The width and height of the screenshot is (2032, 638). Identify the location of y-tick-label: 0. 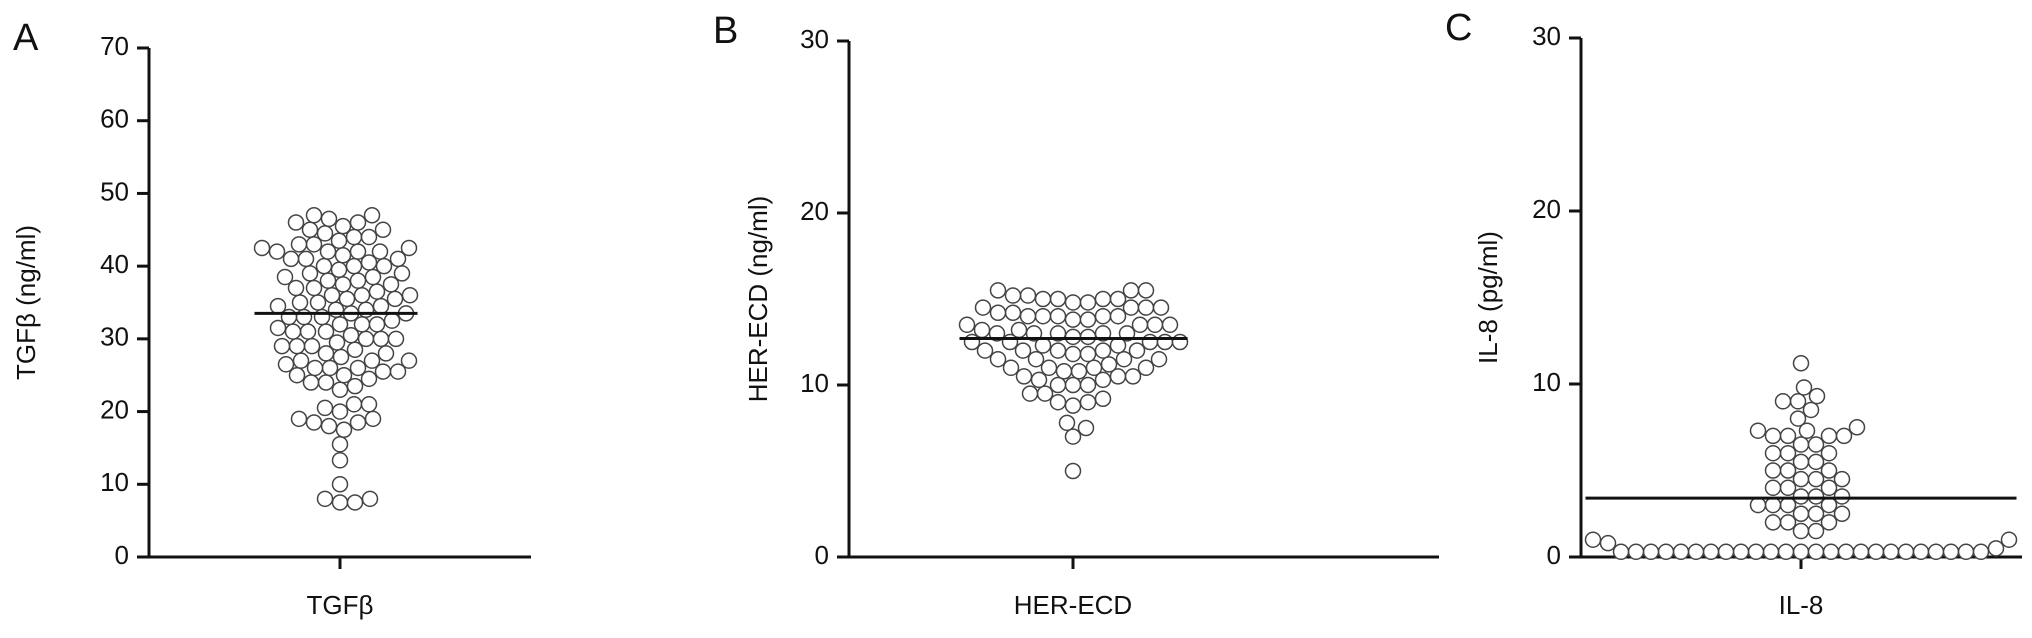
(1554, 555).